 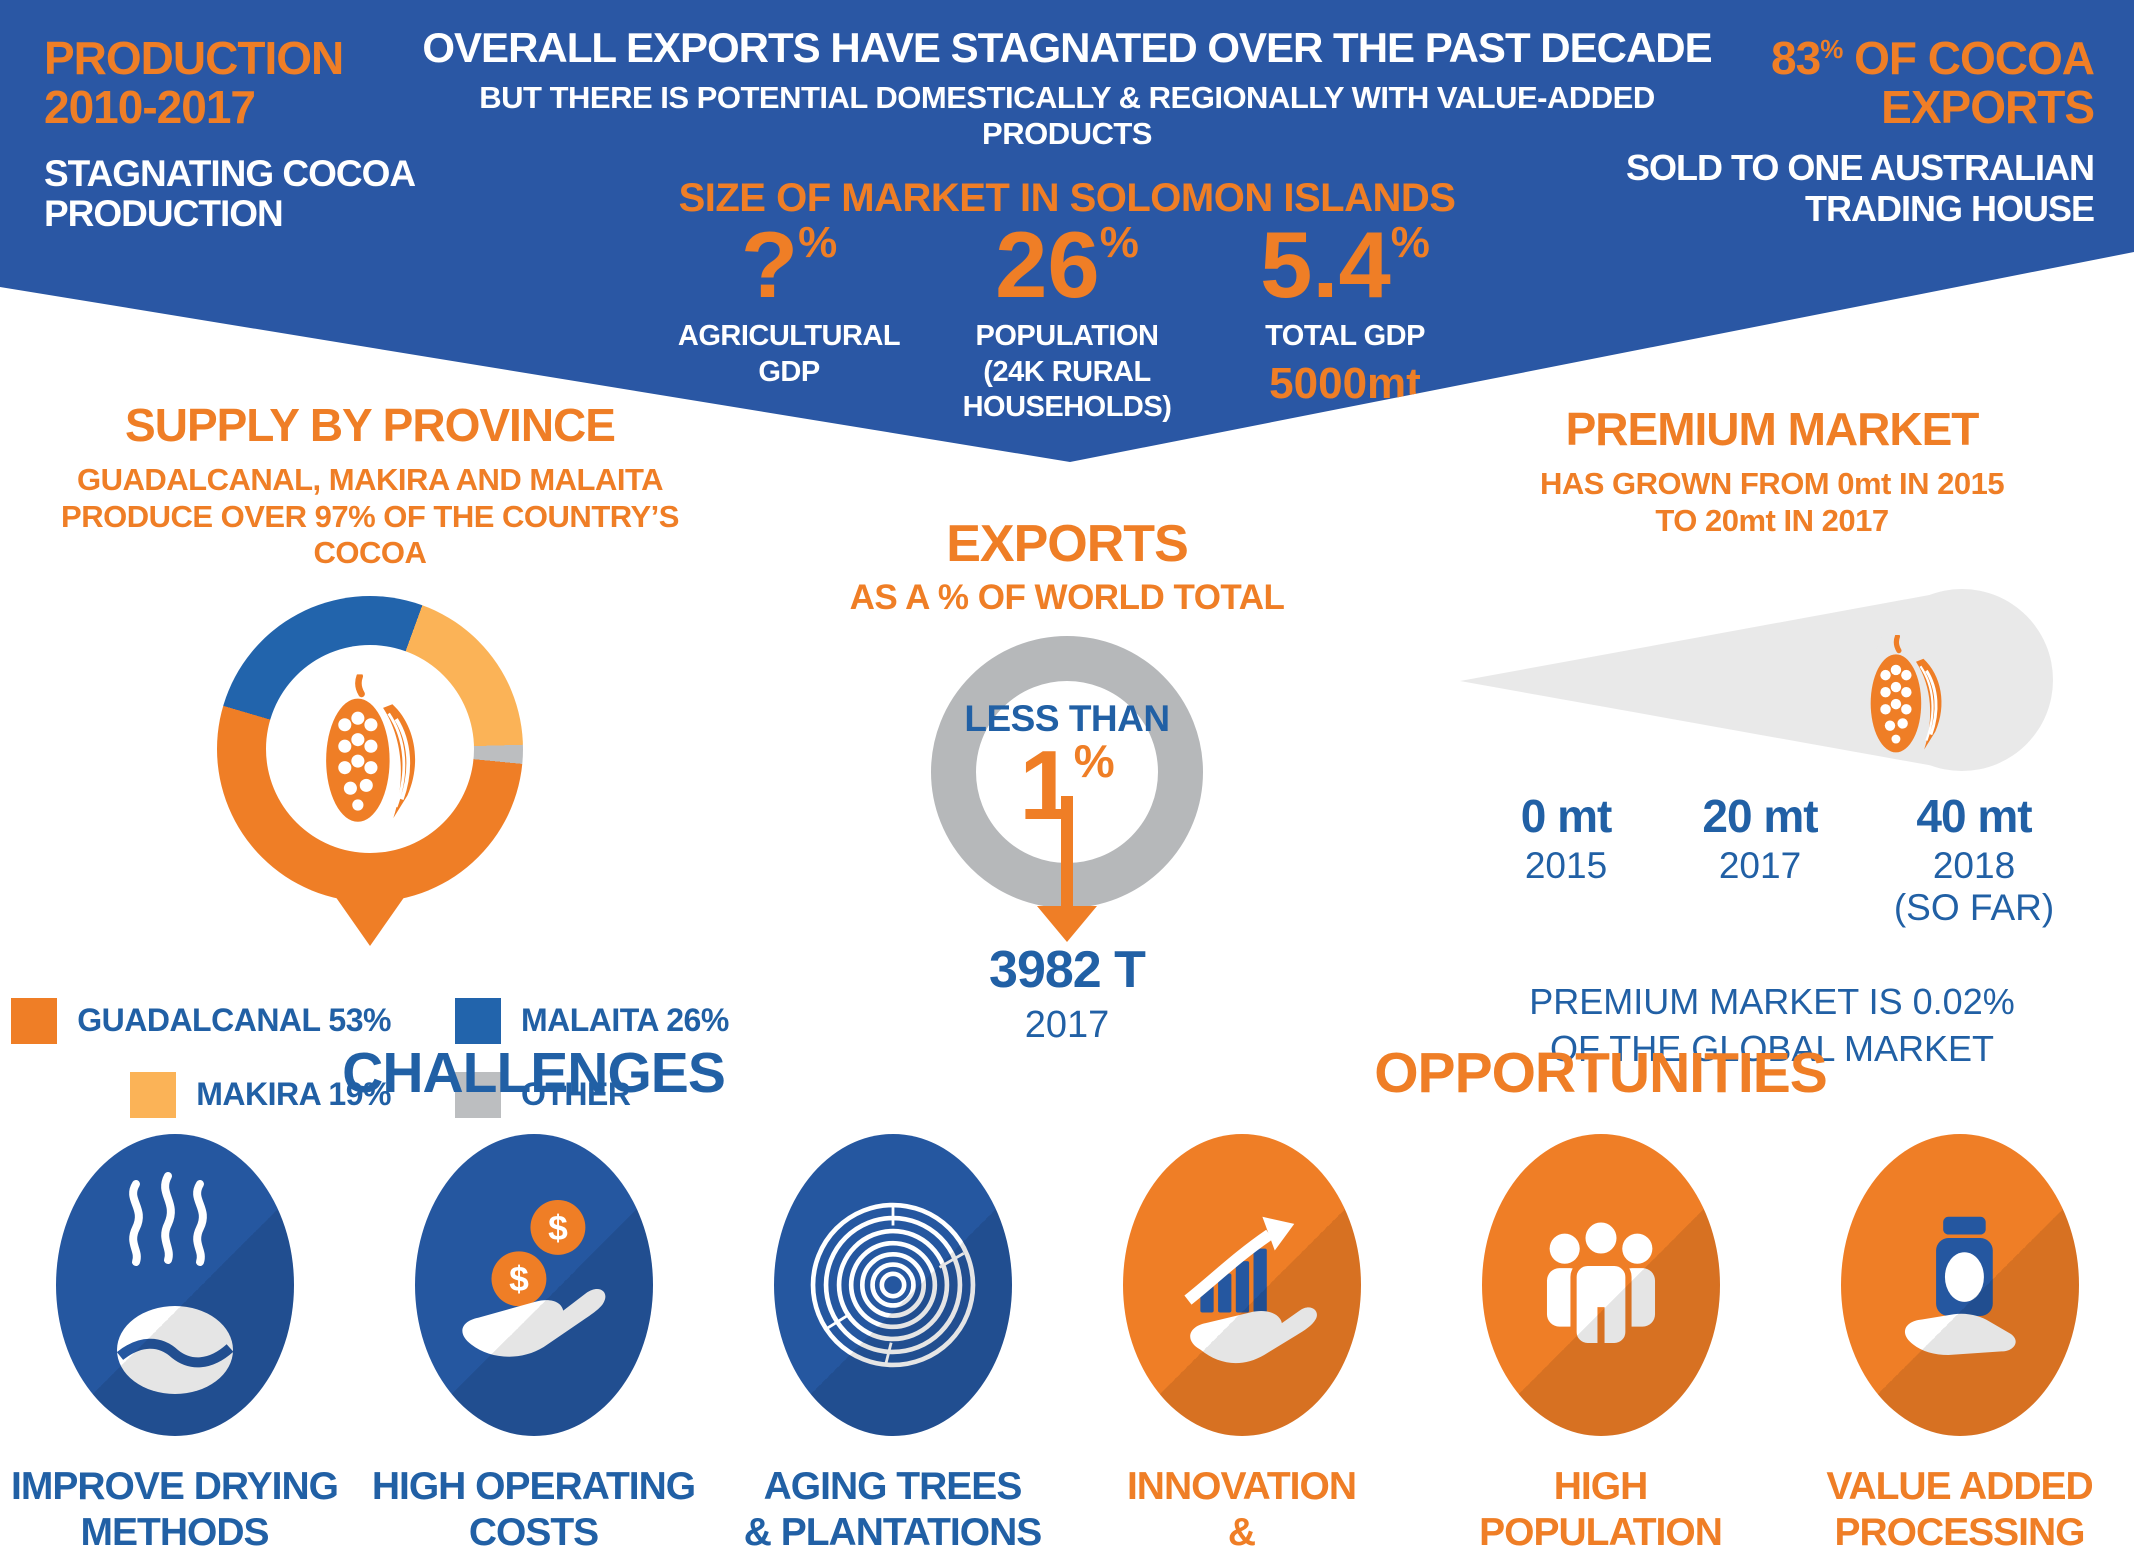 What do you see at coordinates (1974, 816) in the screenshot?
I see `point-value: 40 mt` at bounding box center [1974, 816].